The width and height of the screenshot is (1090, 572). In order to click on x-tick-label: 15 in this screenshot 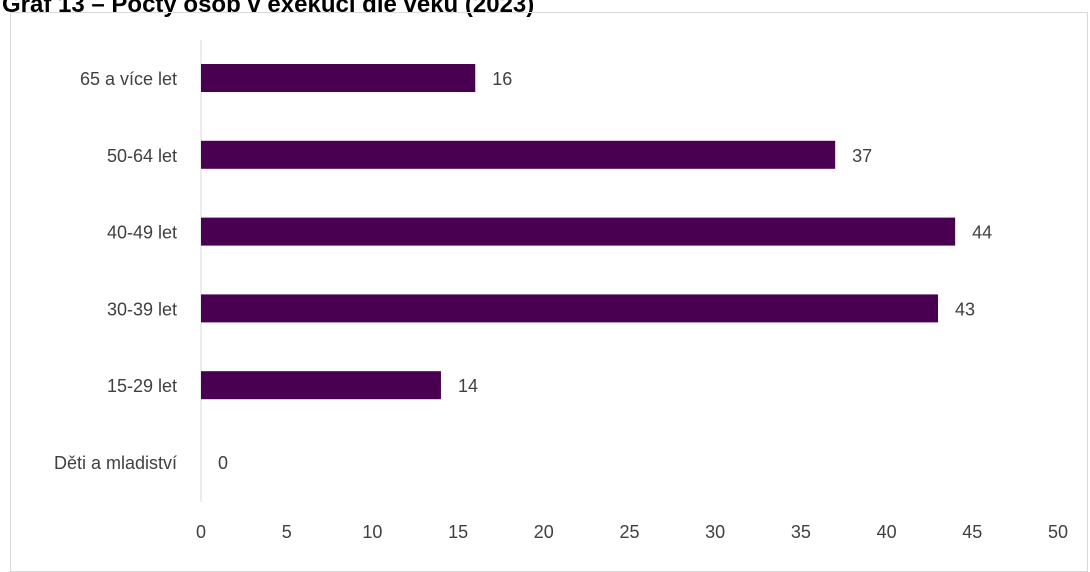, I will do `click(458, 532)`.